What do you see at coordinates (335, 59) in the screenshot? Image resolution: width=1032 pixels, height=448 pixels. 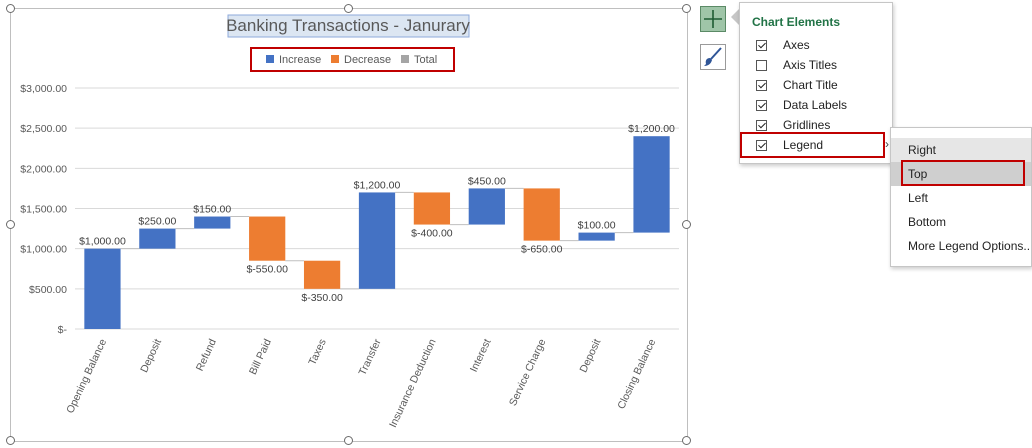 I see `legend-swatch-decrease` at bounding box center [335, 59].